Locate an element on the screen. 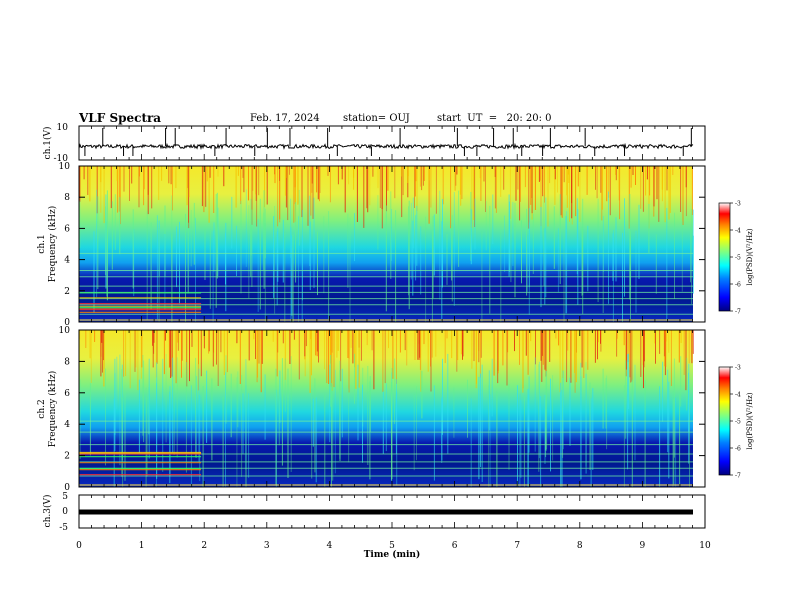 Image resolution: width=792 pixels, height=612 pixels. time-tick-label: 7 is located at coordinates (517, 546).